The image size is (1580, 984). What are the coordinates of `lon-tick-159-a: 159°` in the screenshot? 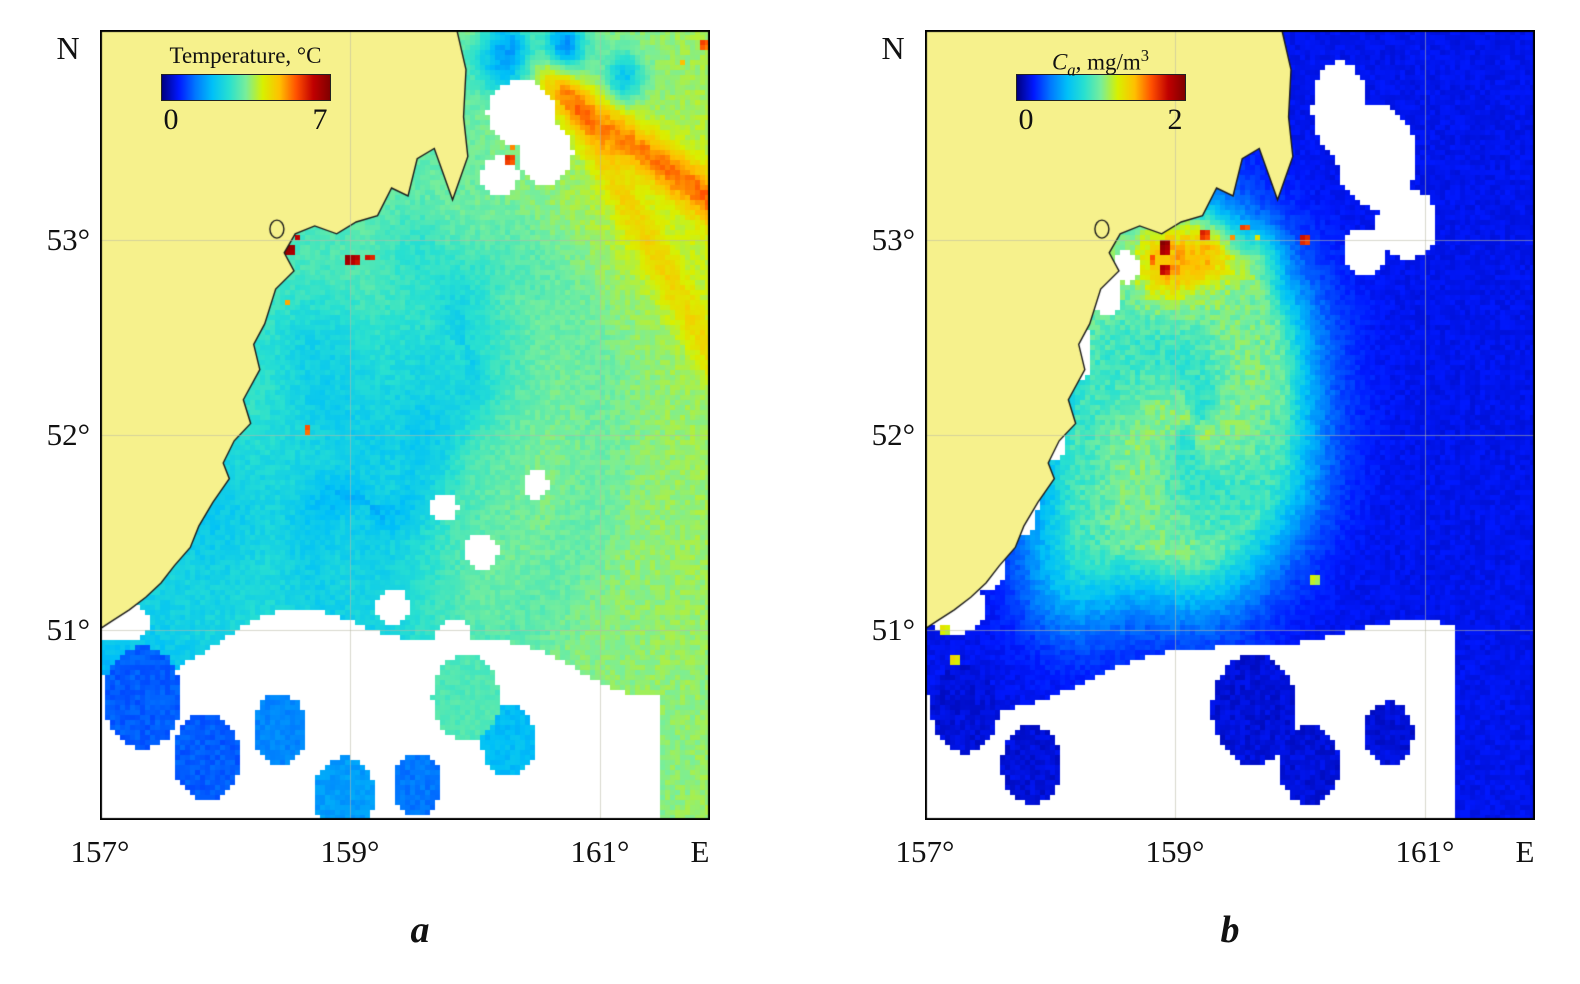 It's located at (350, 851).